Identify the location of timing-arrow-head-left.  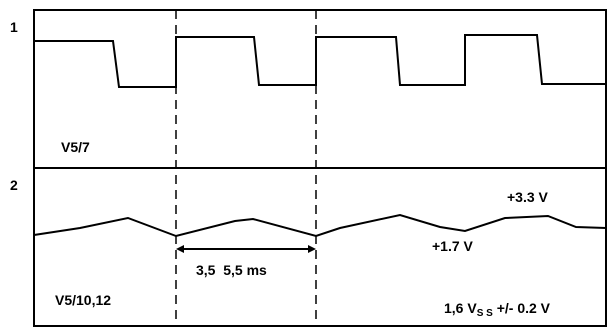
(180, 249).